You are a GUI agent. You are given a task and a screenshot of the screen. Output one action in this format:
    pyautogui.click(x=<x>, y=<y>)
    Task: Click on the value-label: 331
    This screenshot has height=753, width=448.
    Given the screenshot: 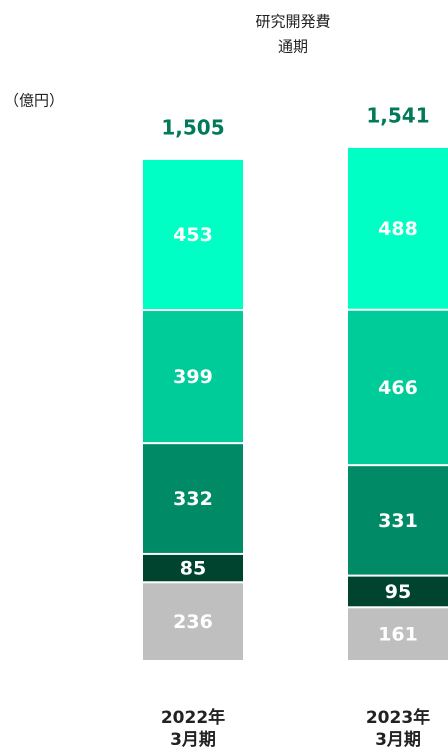 What is the action you would take?
    pyautogui.click(x=398, y=521)
    